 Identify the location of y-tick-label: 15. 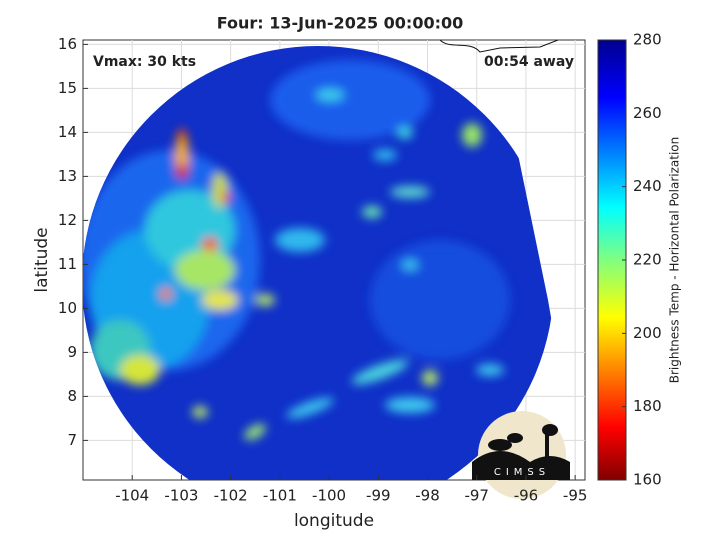
(67, 88).